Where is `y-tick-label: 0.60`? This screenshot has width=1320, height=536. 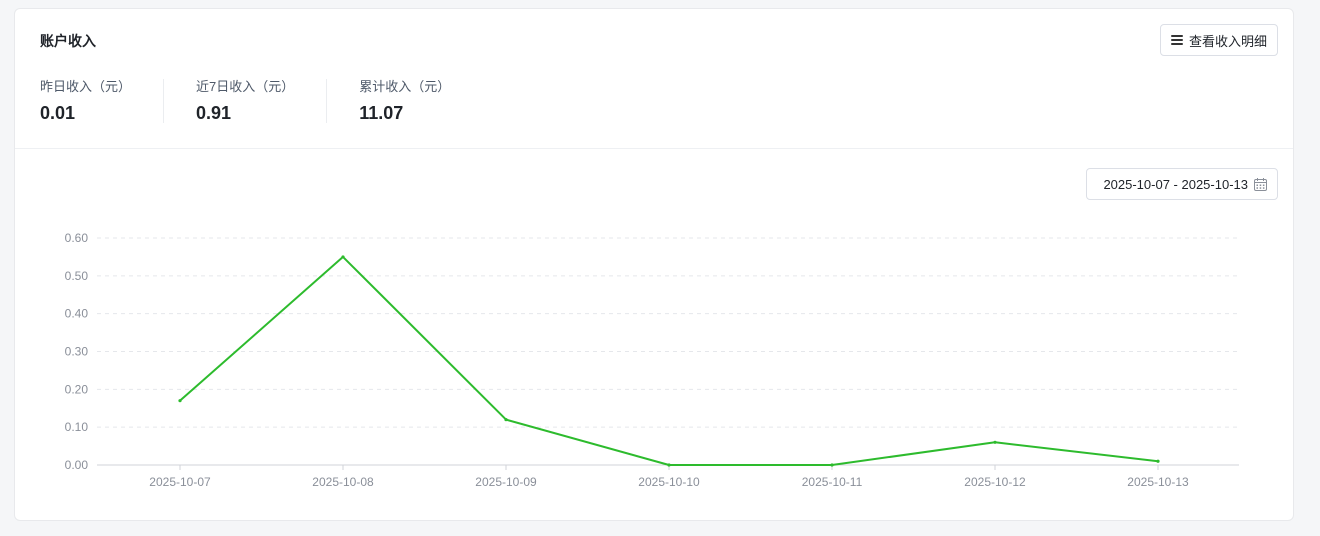 y-tick-label: 0.60 is located at coordinates (77, 238).